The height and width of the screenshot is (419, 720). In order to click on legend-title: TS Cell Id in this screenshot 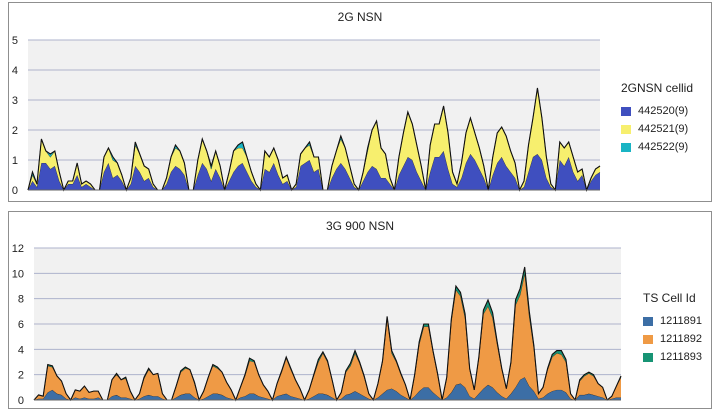, I will do `click(669, 298)`.